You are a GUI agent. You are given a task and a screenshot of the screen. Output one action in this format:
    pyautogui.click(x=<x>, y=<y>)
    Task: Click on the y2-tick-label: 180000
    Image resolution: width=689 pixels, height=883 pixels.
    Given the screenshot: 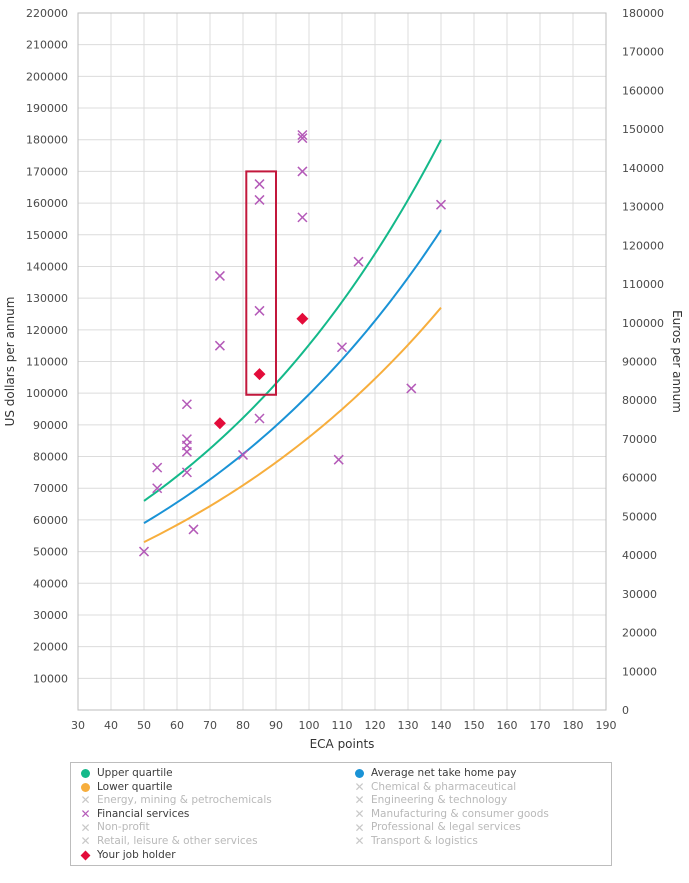 What is the action you would take?
    pyautogui.click(x=643, y=13)
    